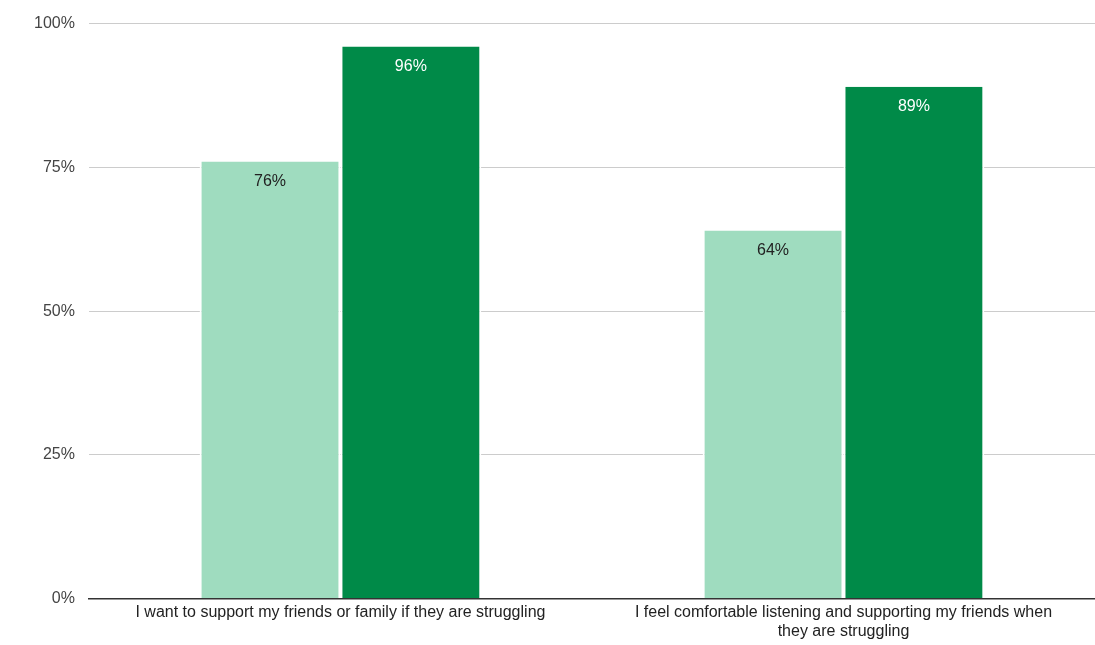  I want to click on x-tick-label: I want to support my friends or family if they are struggling, so click(340, 611).